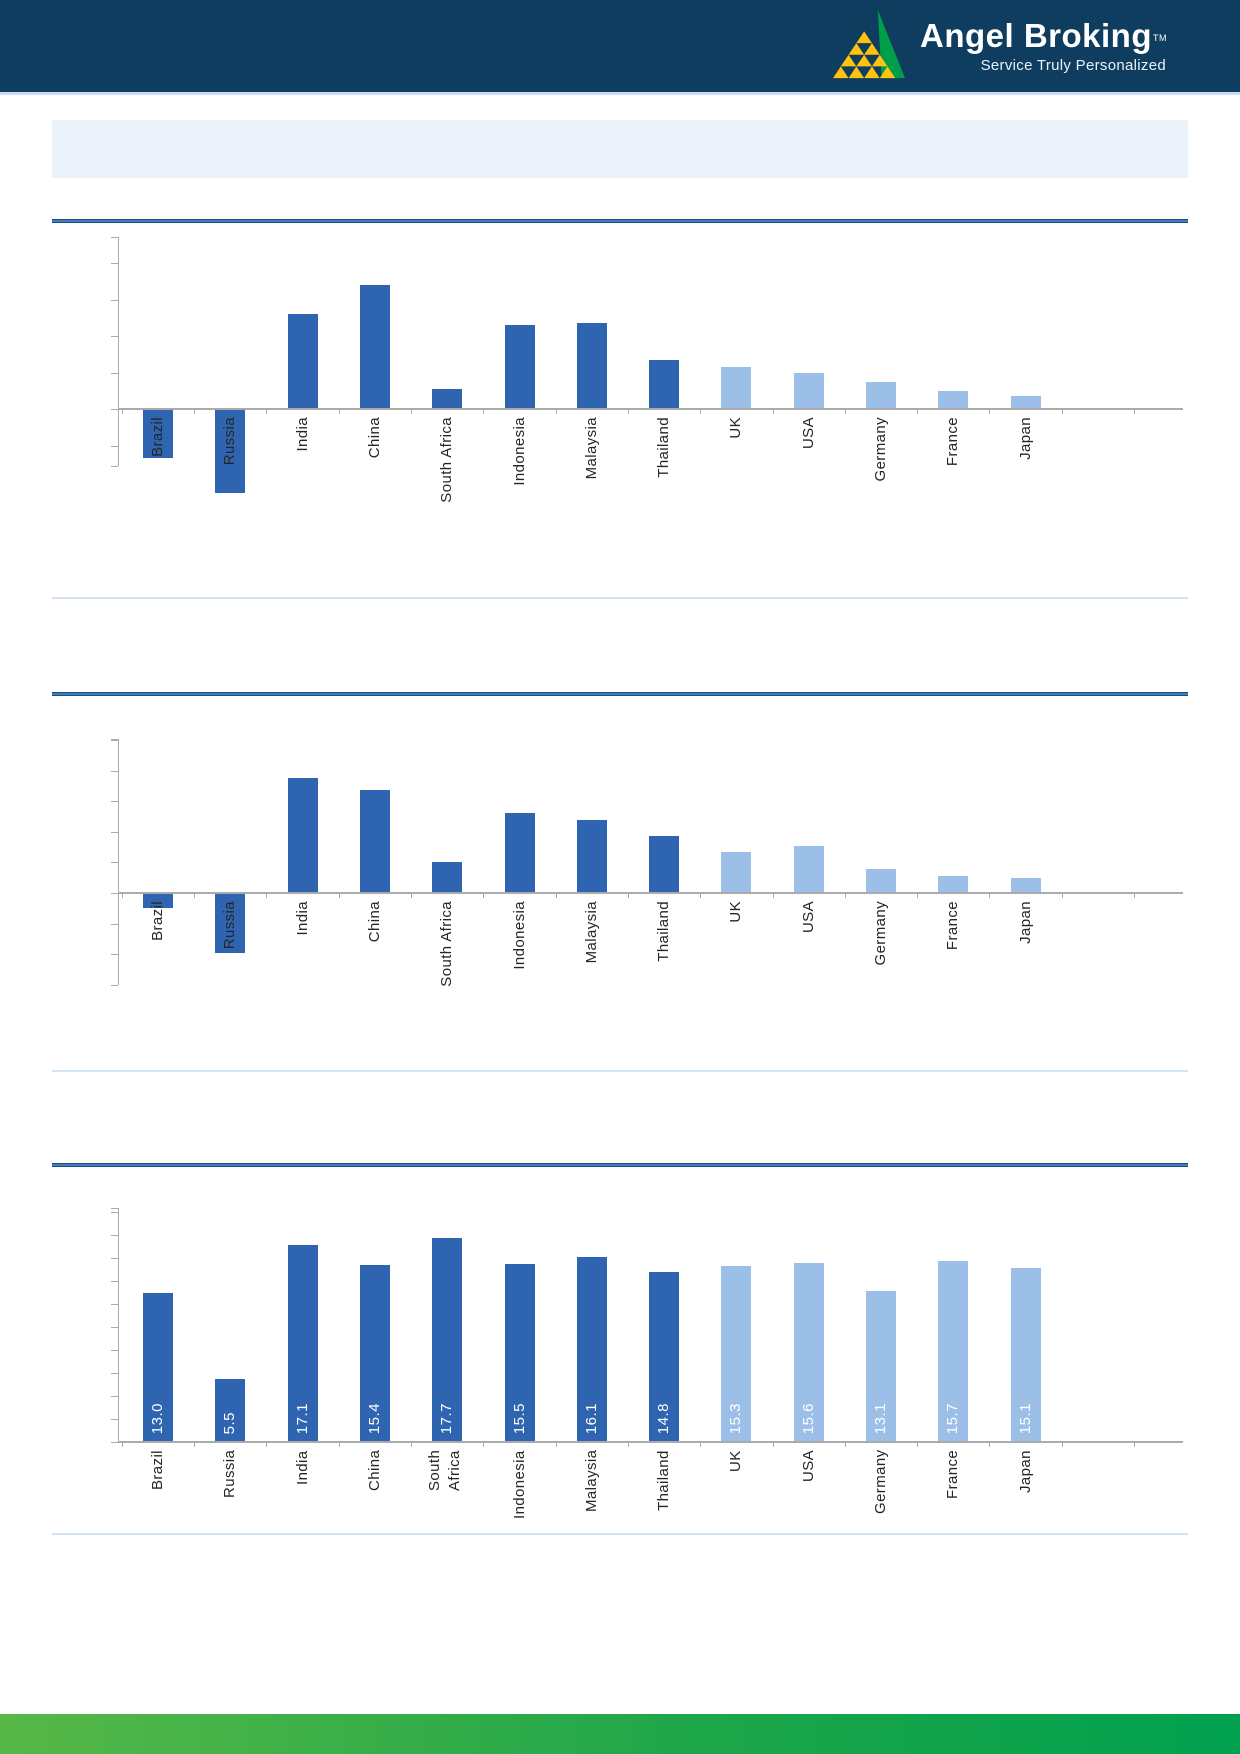  Describe the element at coordinates (808, 1418) in the screenshot. I see `chart3-bar-value-label-usa: 15.6` at that location.